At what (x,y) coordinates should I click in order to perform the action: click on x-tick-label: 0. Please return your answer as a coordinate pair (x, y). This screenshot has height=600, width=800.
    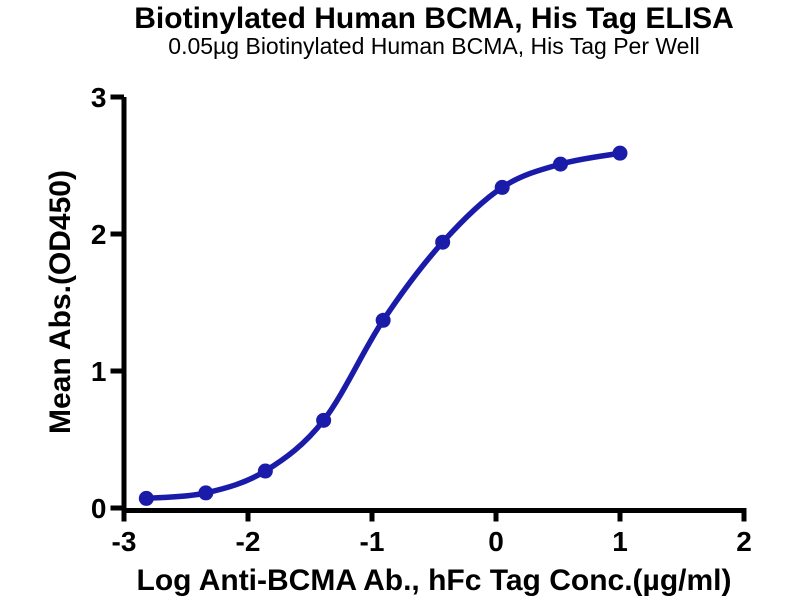
    Looking at the image, I should click on (496, 541).